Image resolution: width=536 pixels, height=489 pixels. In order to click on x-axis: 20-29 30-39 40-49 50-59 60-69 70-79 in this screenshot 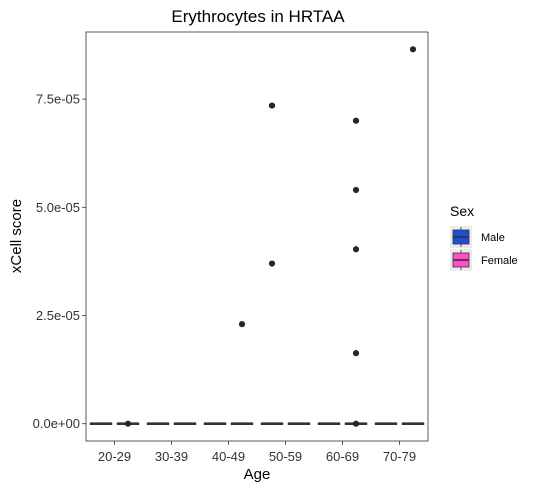, I will do `click(257, 452)`.